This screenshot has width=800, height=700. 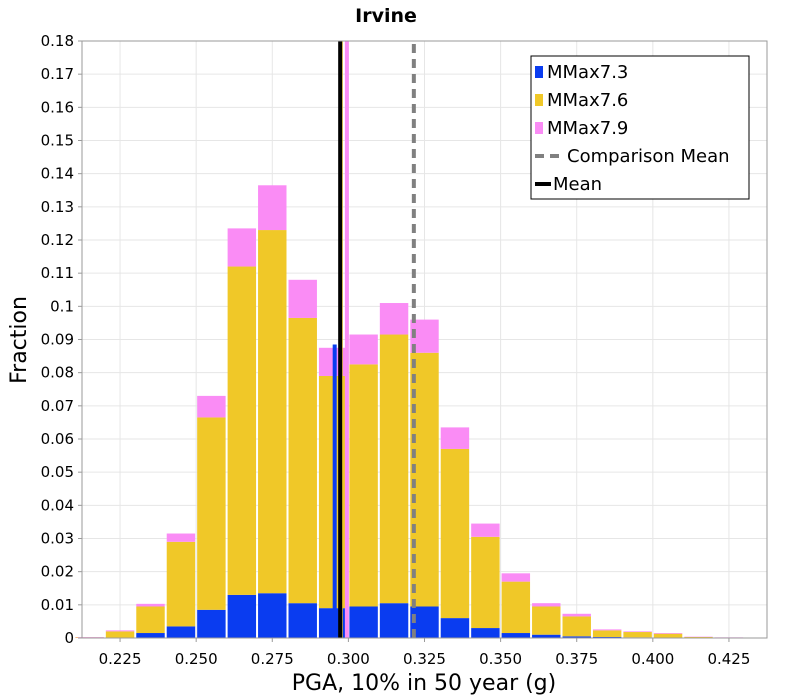 I want to click on y-tick-label: 0.11, so click(x=57, y=273).